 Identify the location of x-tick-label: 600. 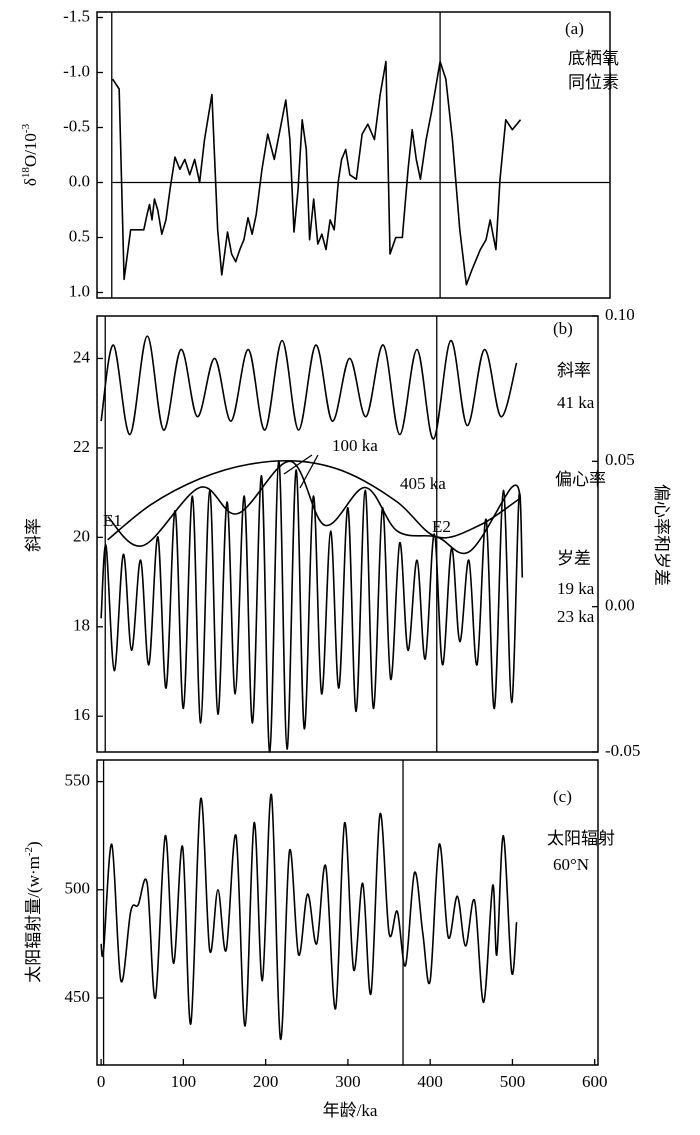
(595, 1081).